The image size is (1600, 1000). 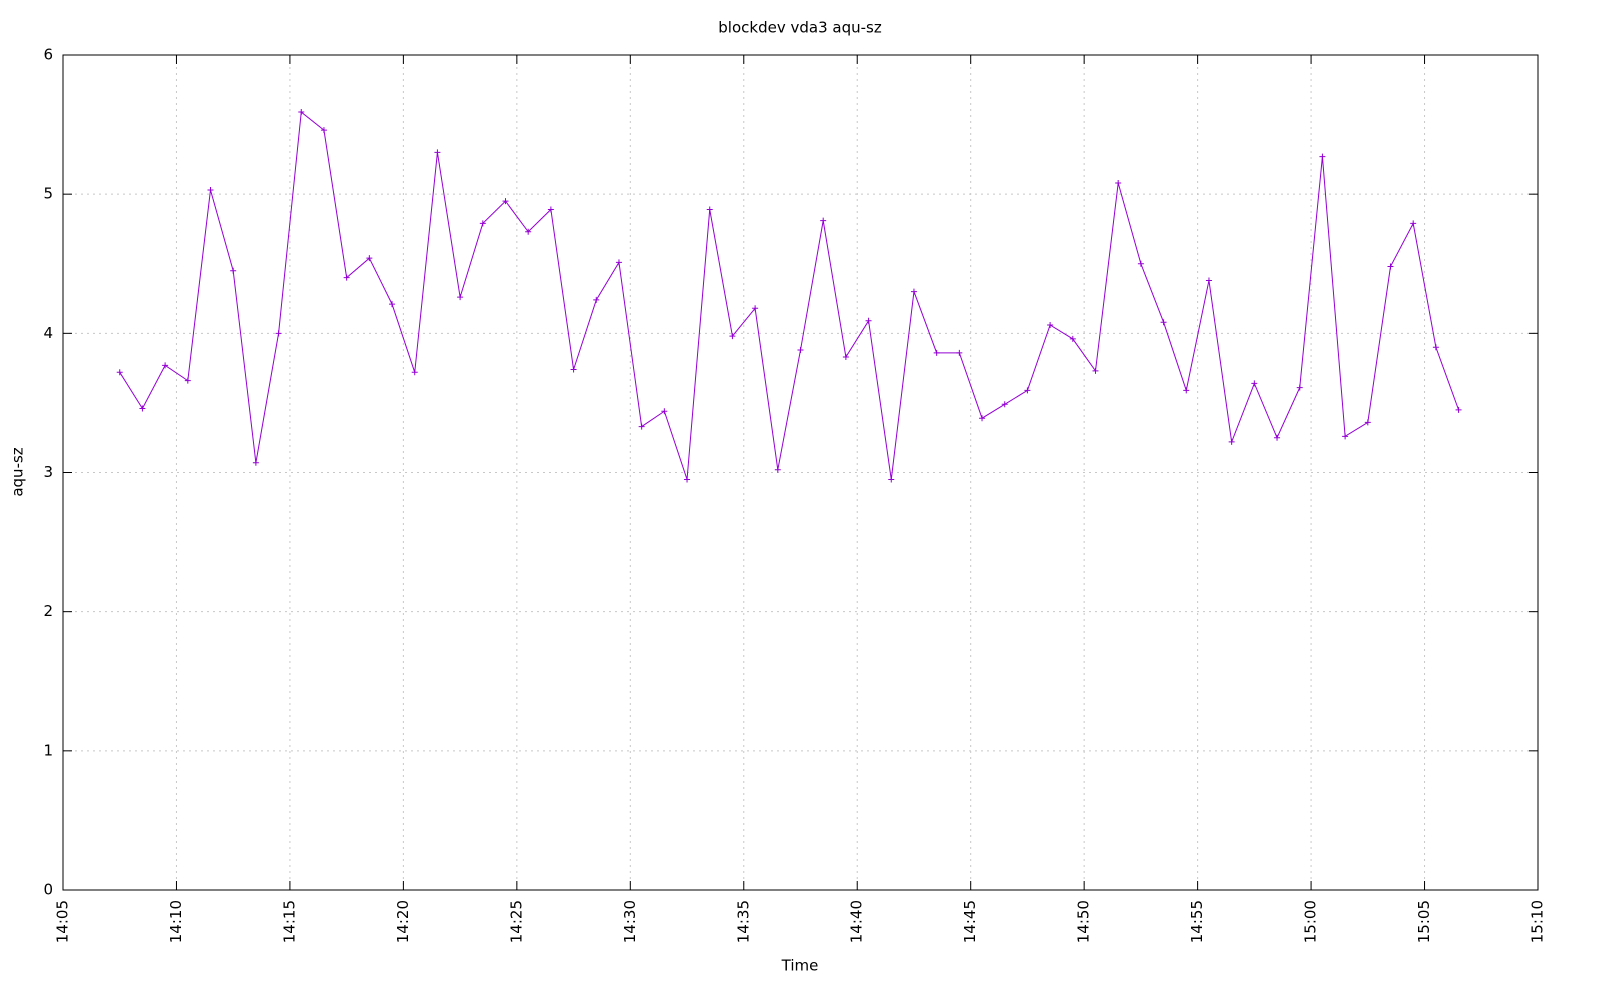 What do you see at coordinates (176, 921) in the screenshot?
I see `x-tick-label: 14:10` at bounding box center [176, 921].